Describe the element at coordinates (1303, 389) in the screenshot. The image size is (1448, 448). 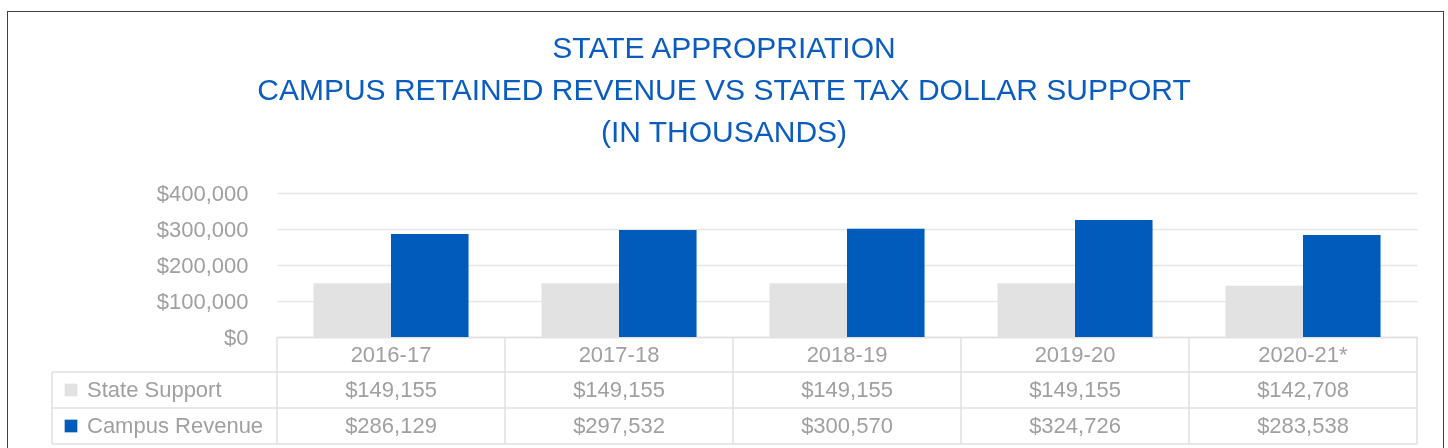
I see `data-label: $142,708` at that location.